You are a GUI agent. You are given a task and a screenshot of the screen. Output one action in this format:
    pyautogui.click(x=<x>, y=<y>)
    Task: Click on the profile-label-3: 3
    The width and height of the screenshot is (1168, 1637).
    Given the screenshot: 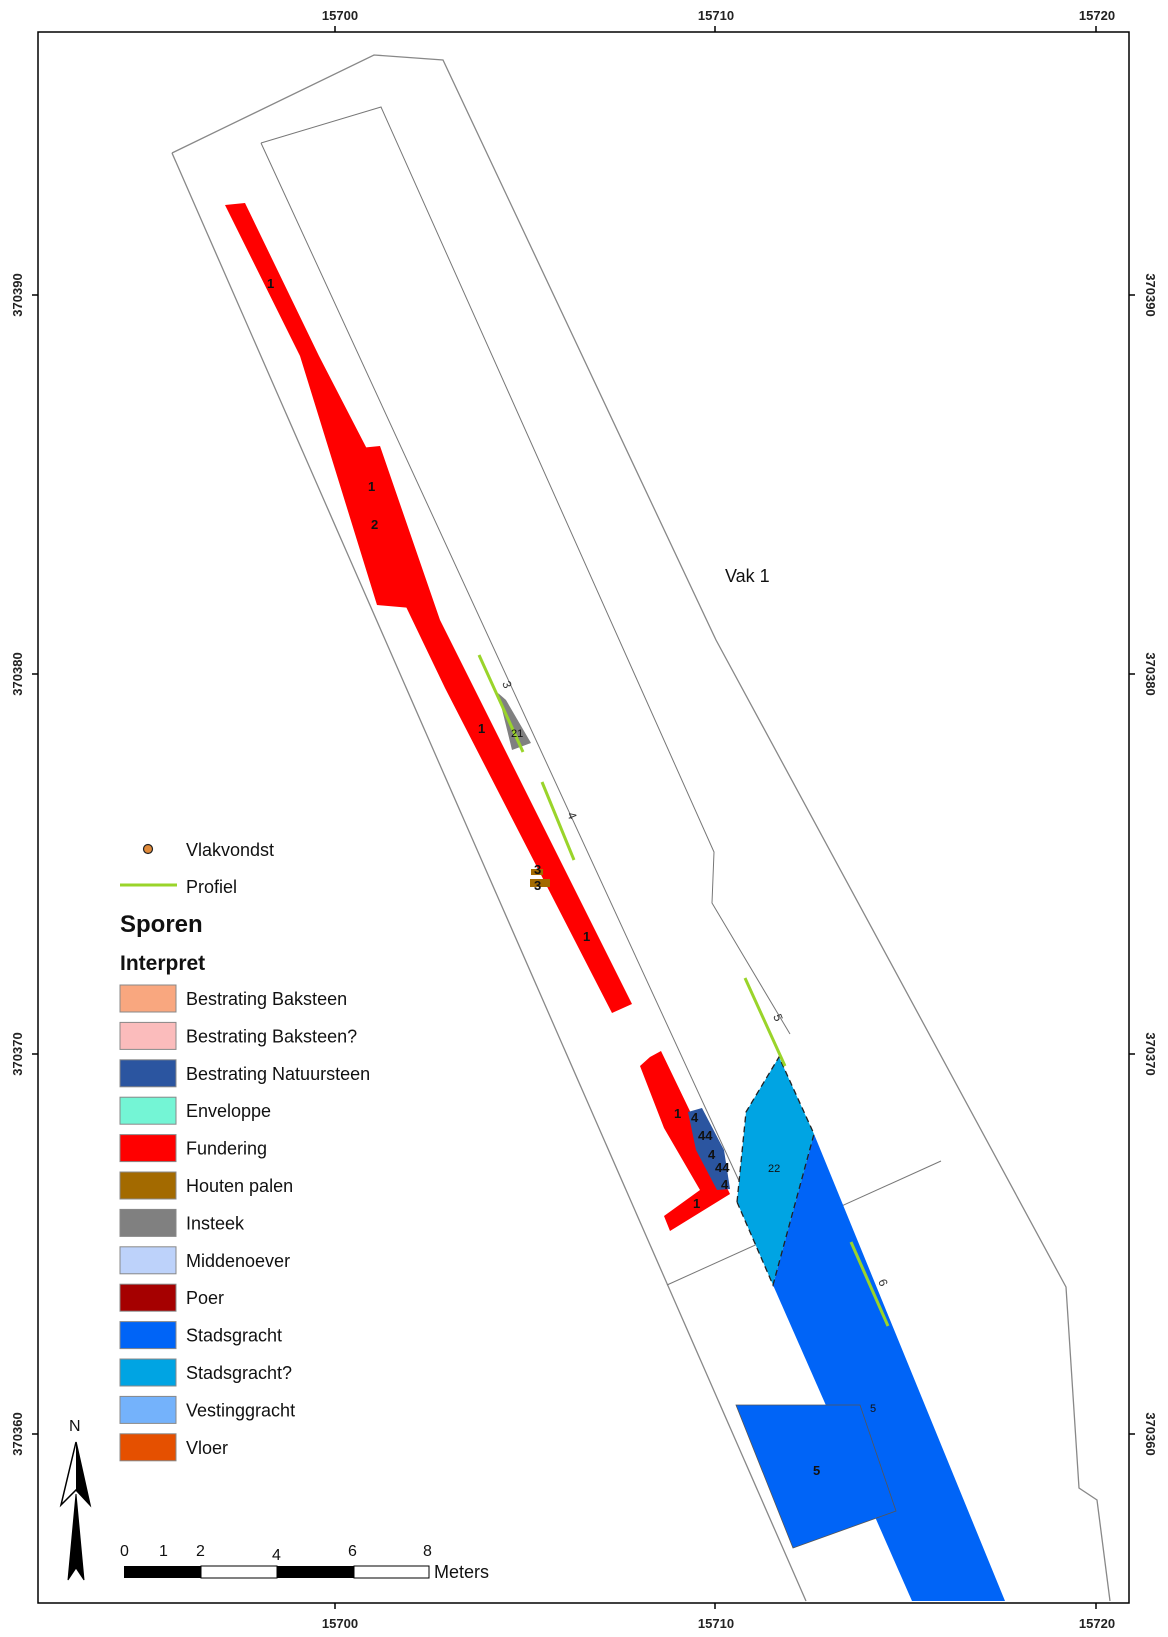 What is the action you would take?
    pyautogui.click(x=507, y=685)
    